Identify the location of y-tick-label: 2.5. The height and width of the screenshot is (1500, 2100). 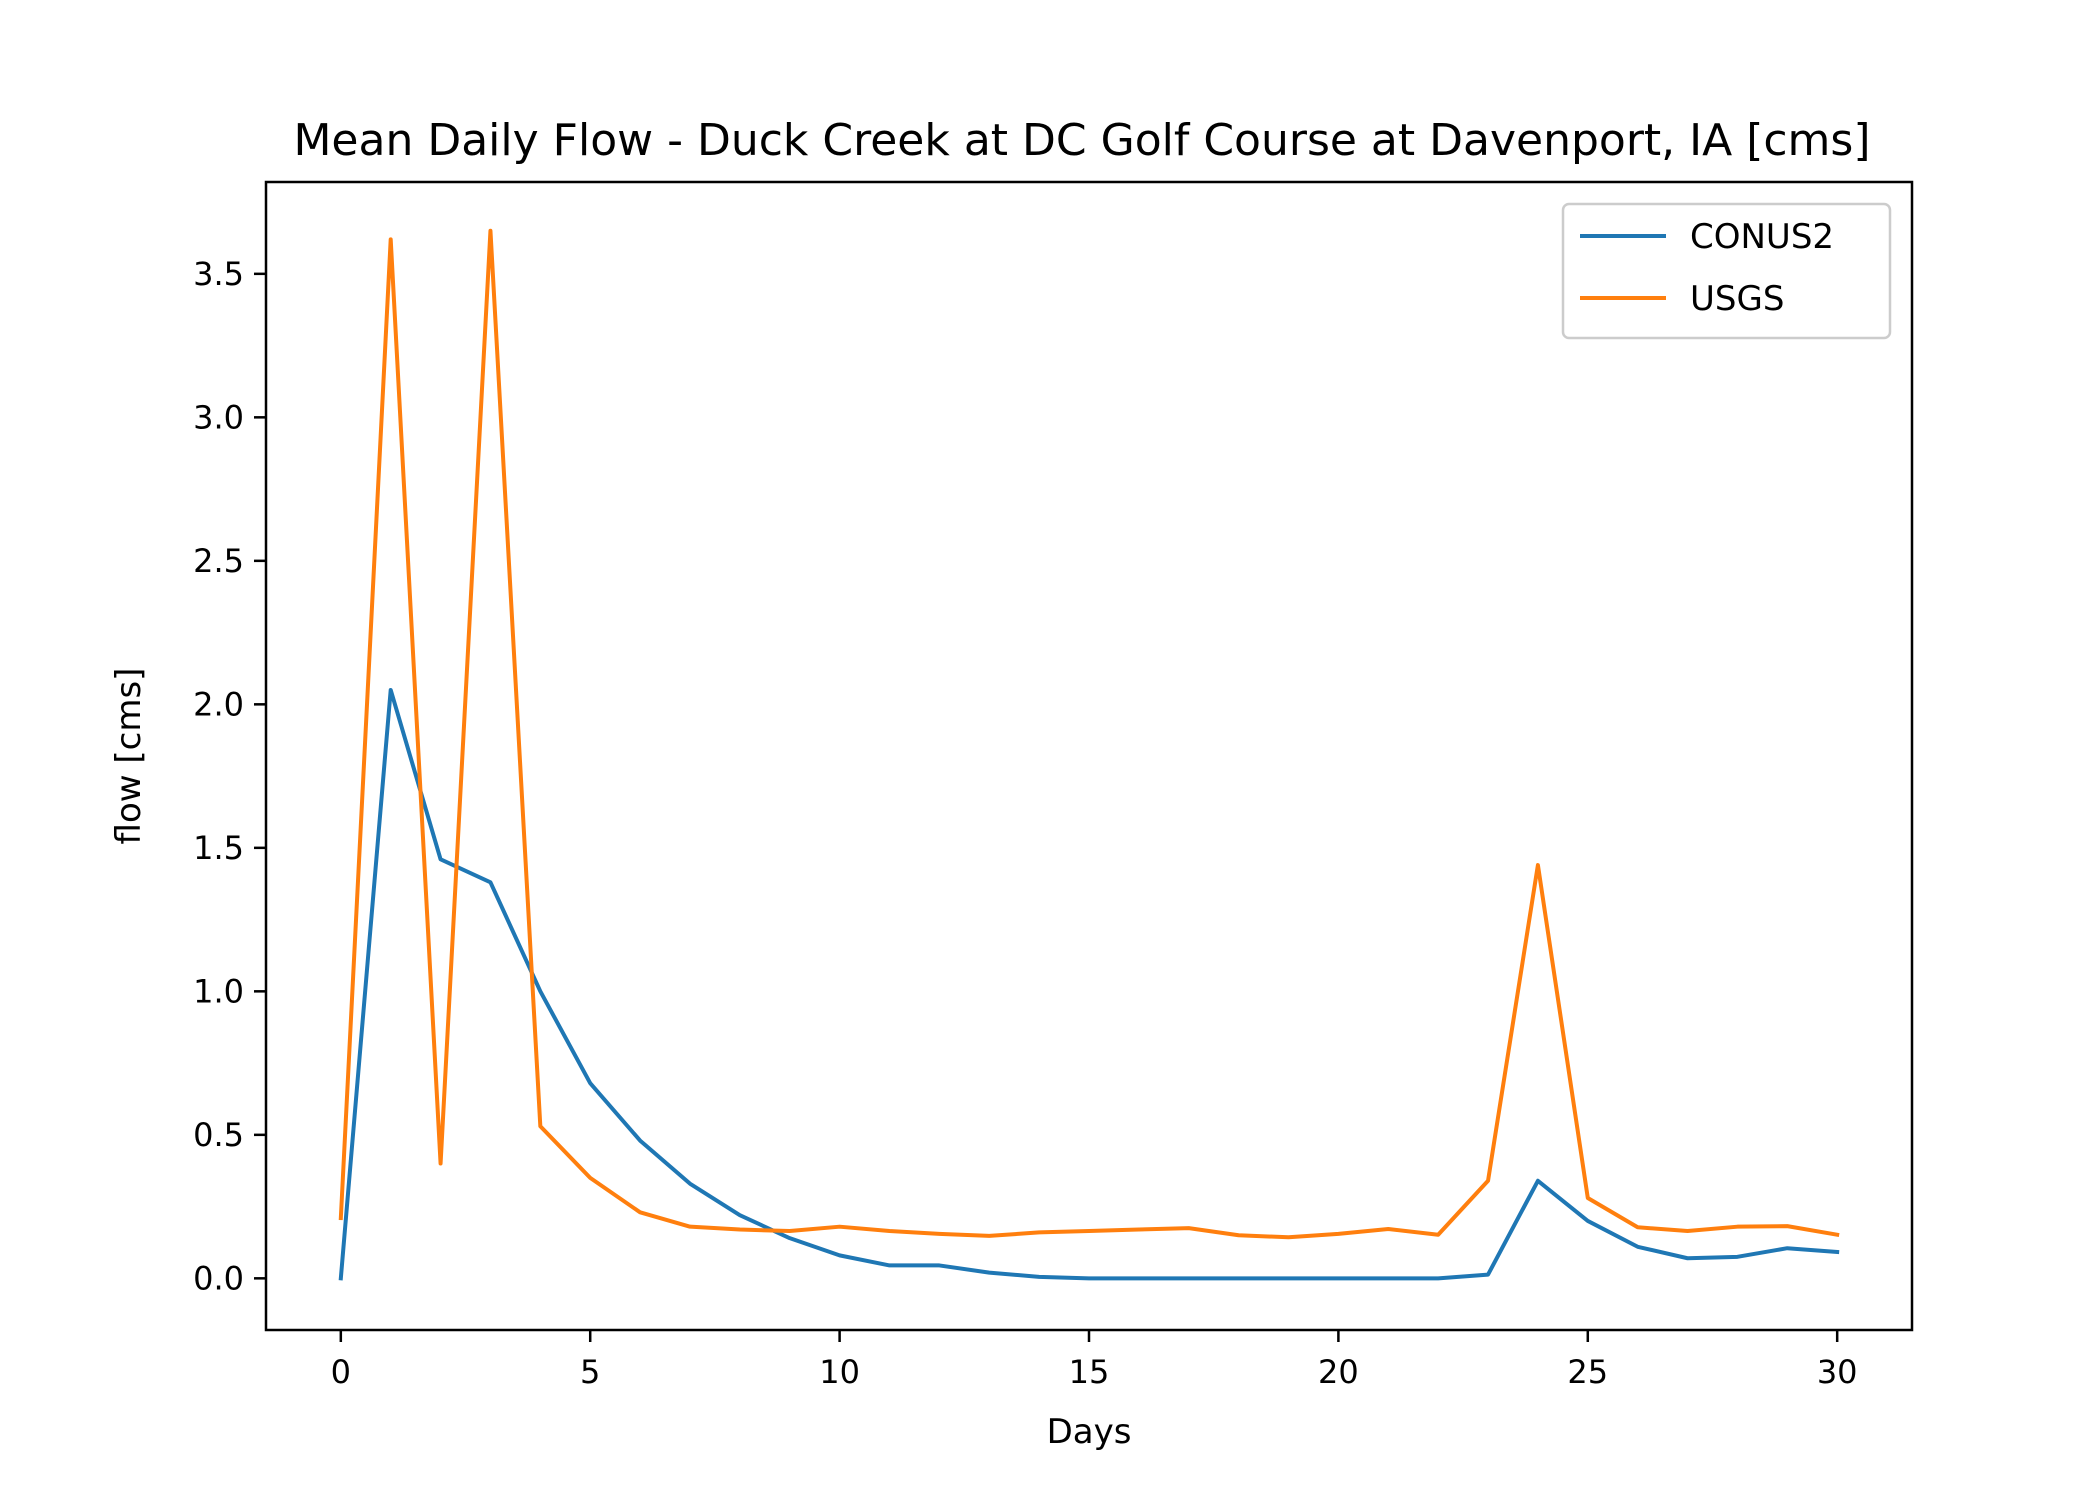
(218, 561).